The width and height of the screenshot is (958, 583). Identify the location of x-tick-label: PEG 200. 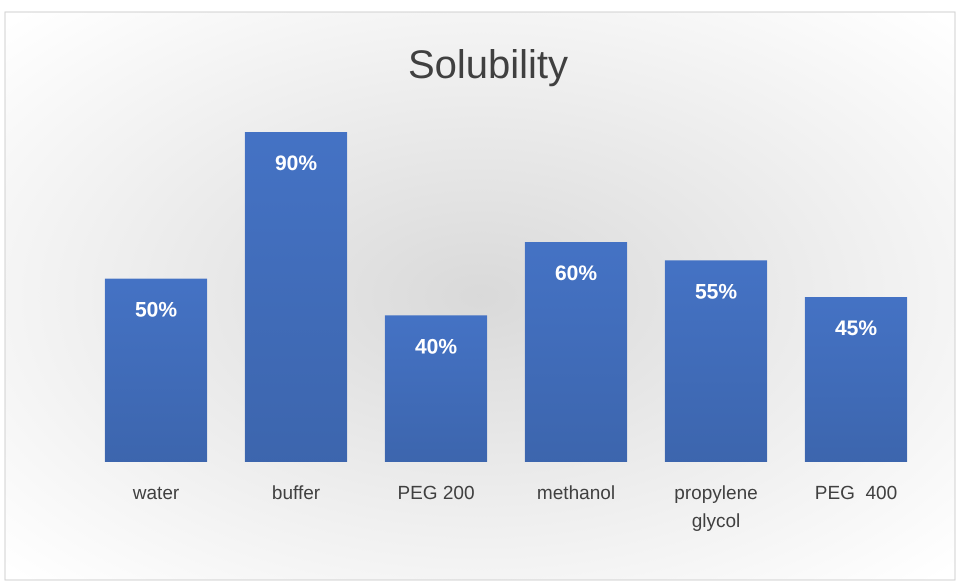
(436, 493).